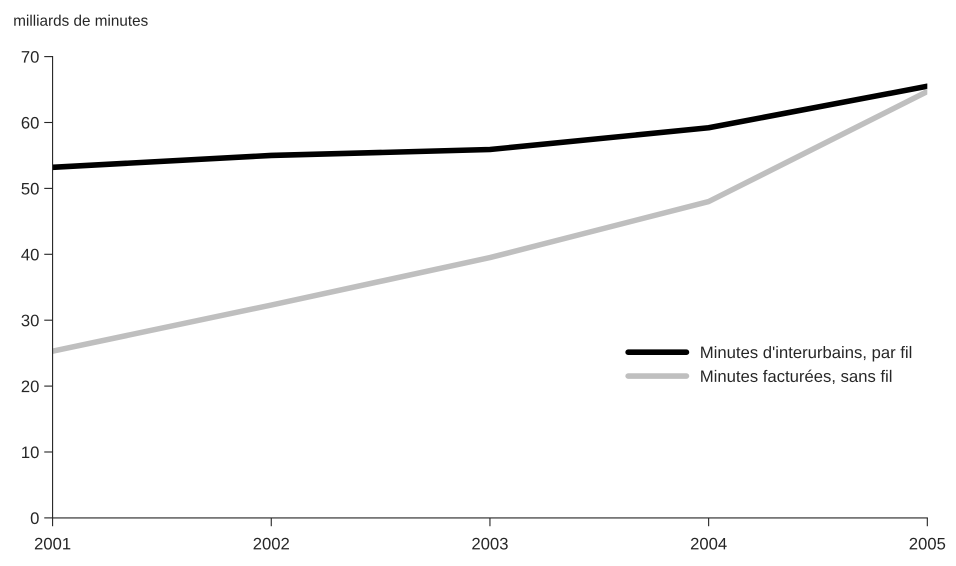 The image size is (956, 566). Describe the element at coordinates (30, 386) in the screenshot. I see `y-tick-label: 20` at that location.